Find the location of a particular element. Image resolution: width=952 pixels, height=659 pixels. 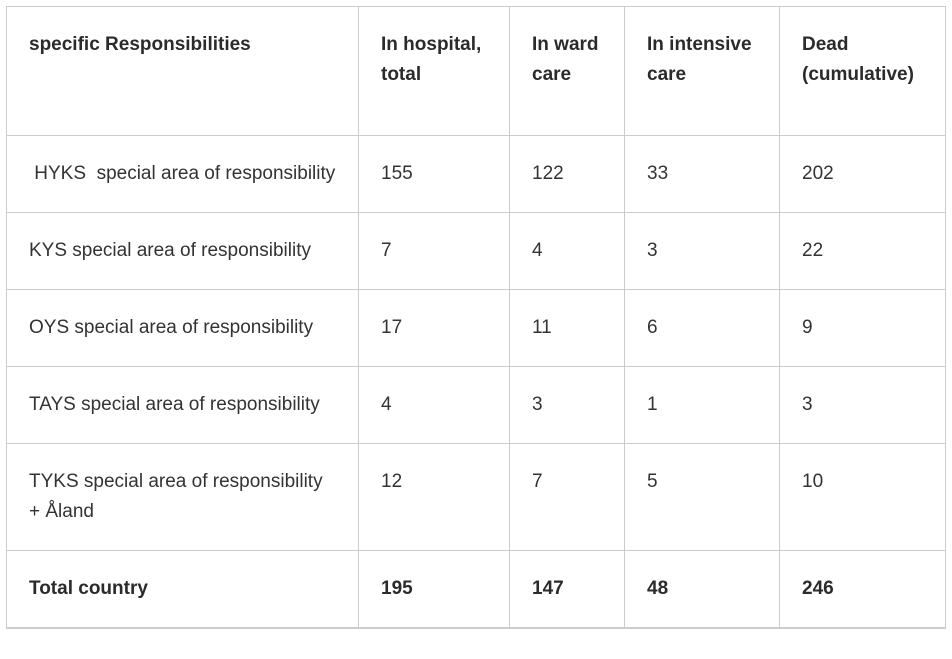

area-label: TAYS special area of responsibility is located at coordinates (182, 405).